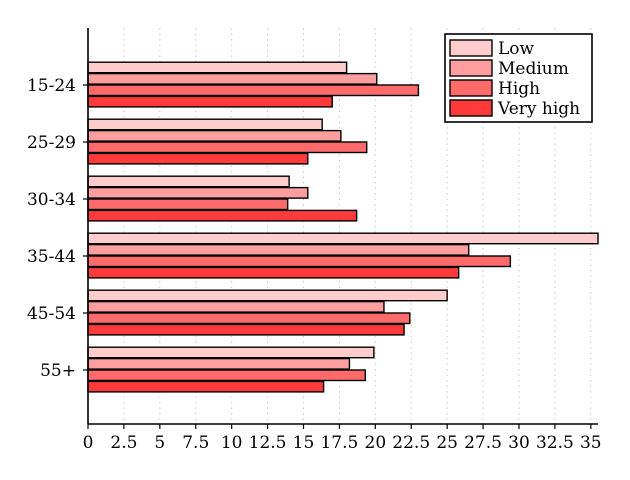 The height and width of the screenshot is (480, 630). I want to click on bar-15-24-low, so click(217, 67).